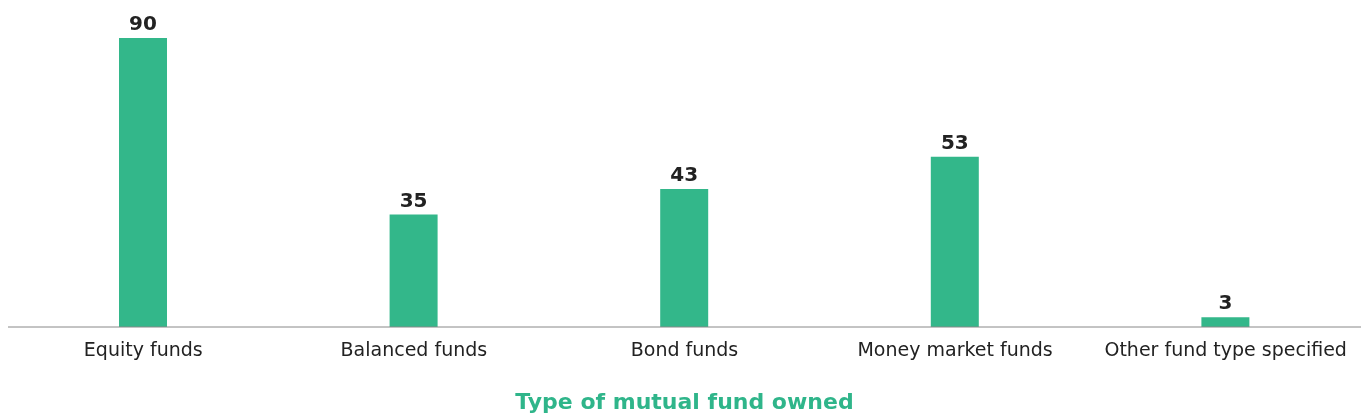 This screenshot has height=417, width=1369. I want to click on x-tick-label: Money market funds, so click(955, 349).